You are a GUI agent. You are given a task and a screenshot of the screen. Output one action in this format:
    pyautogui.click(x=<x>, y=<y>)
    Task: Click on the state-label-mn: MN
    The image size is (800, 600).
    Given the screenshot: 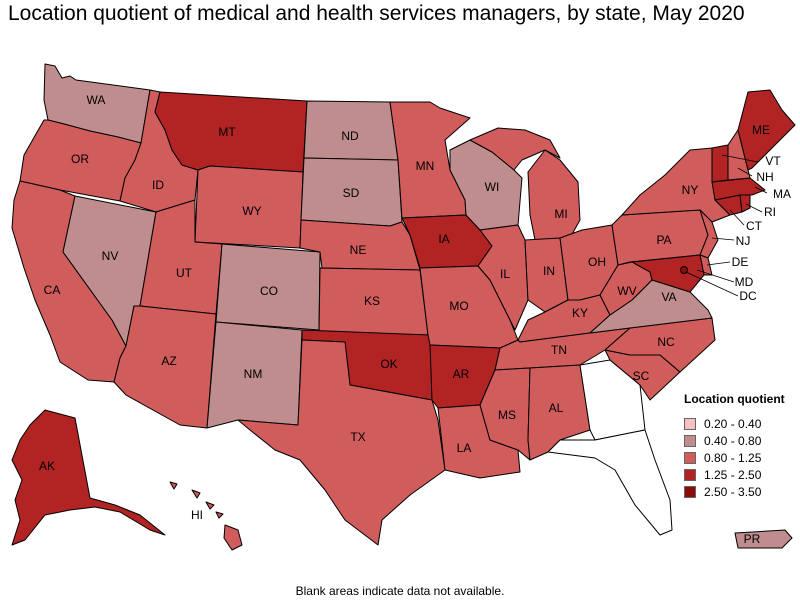 What is the action you would take?
    pyautogui.click(x=425, y=166)
    